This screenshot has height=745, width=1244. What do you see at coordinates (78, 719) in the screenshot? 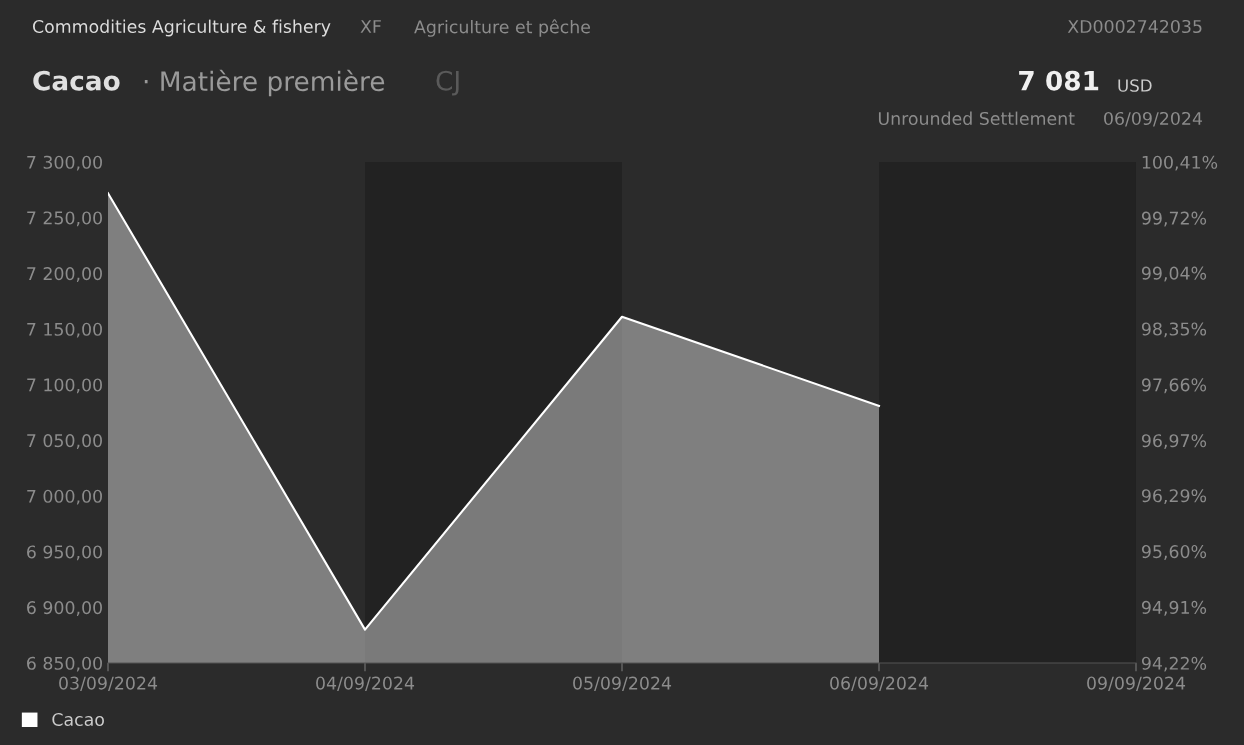
I see `legend-label: Cacao` at bounding box center [78, 719].